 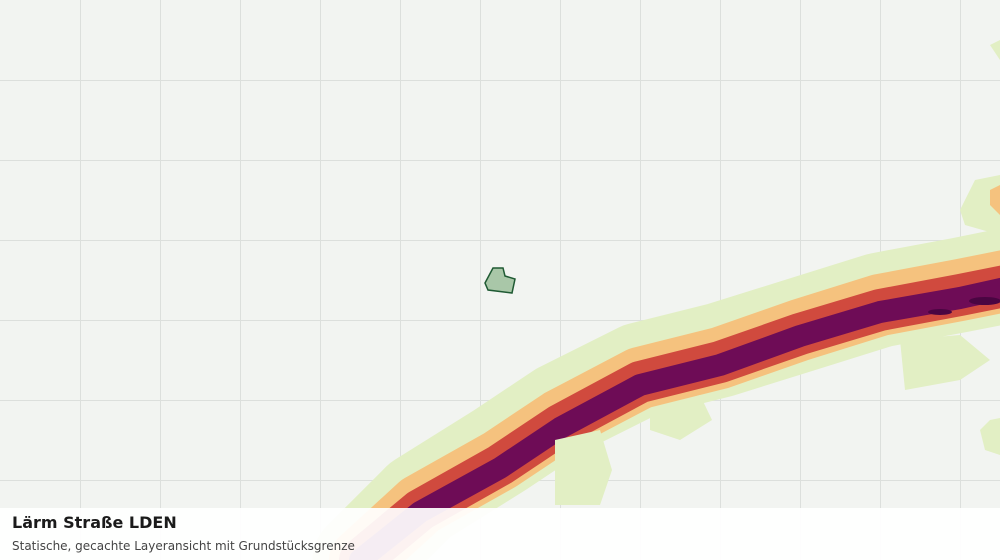 I want to click on parcel-boundary, so click(x=500, y=280).